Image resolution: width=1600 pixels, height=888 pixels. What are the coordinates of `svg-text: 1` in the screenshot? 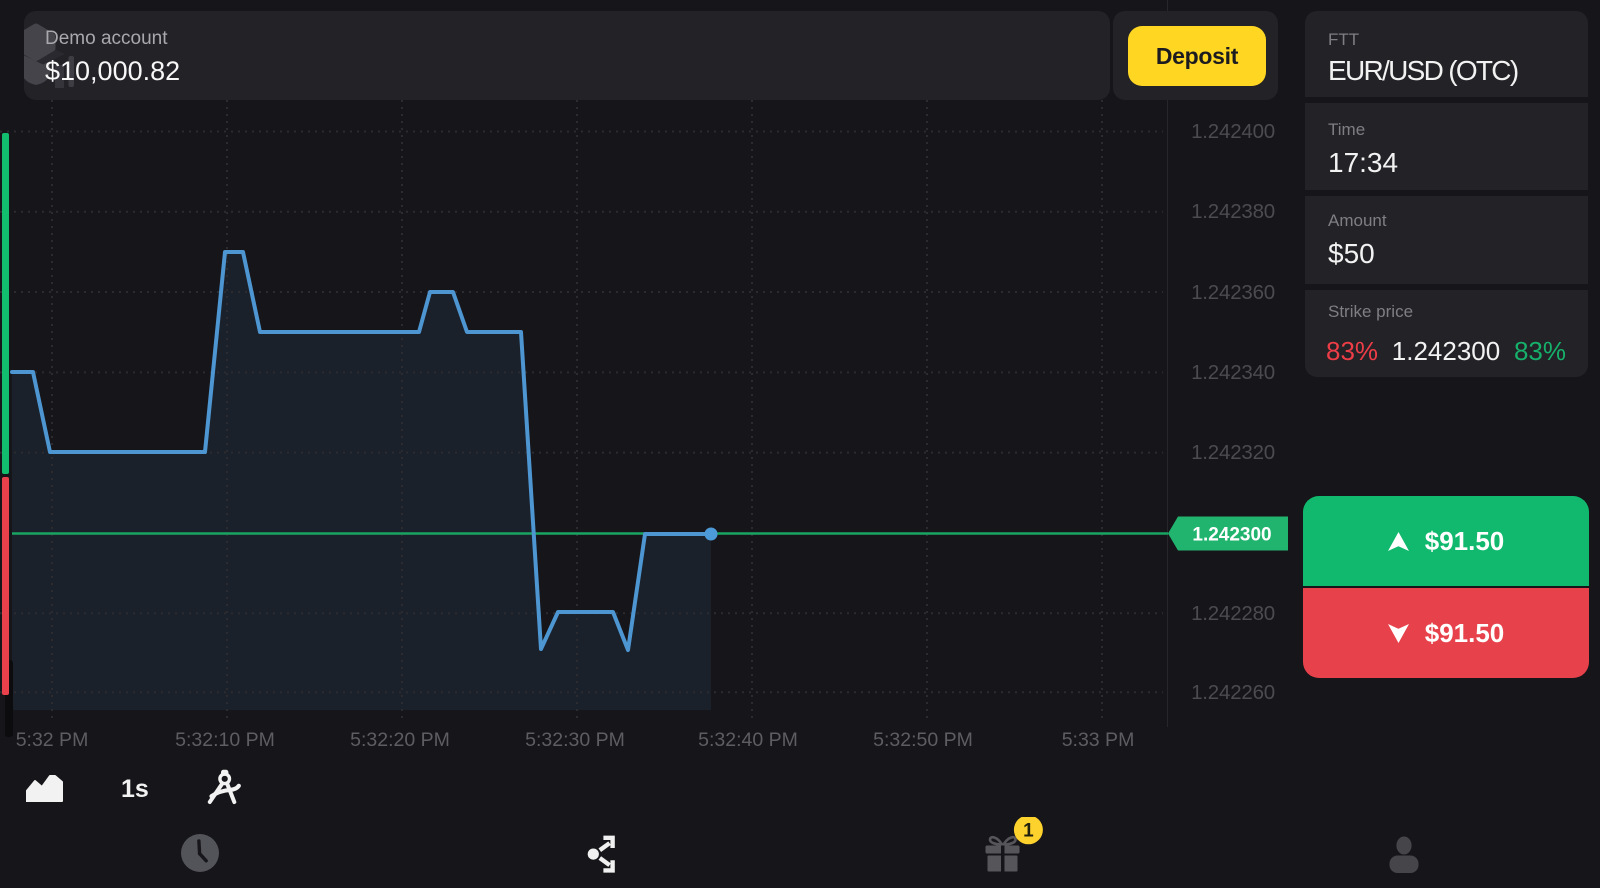 It's located at (1028, 831).